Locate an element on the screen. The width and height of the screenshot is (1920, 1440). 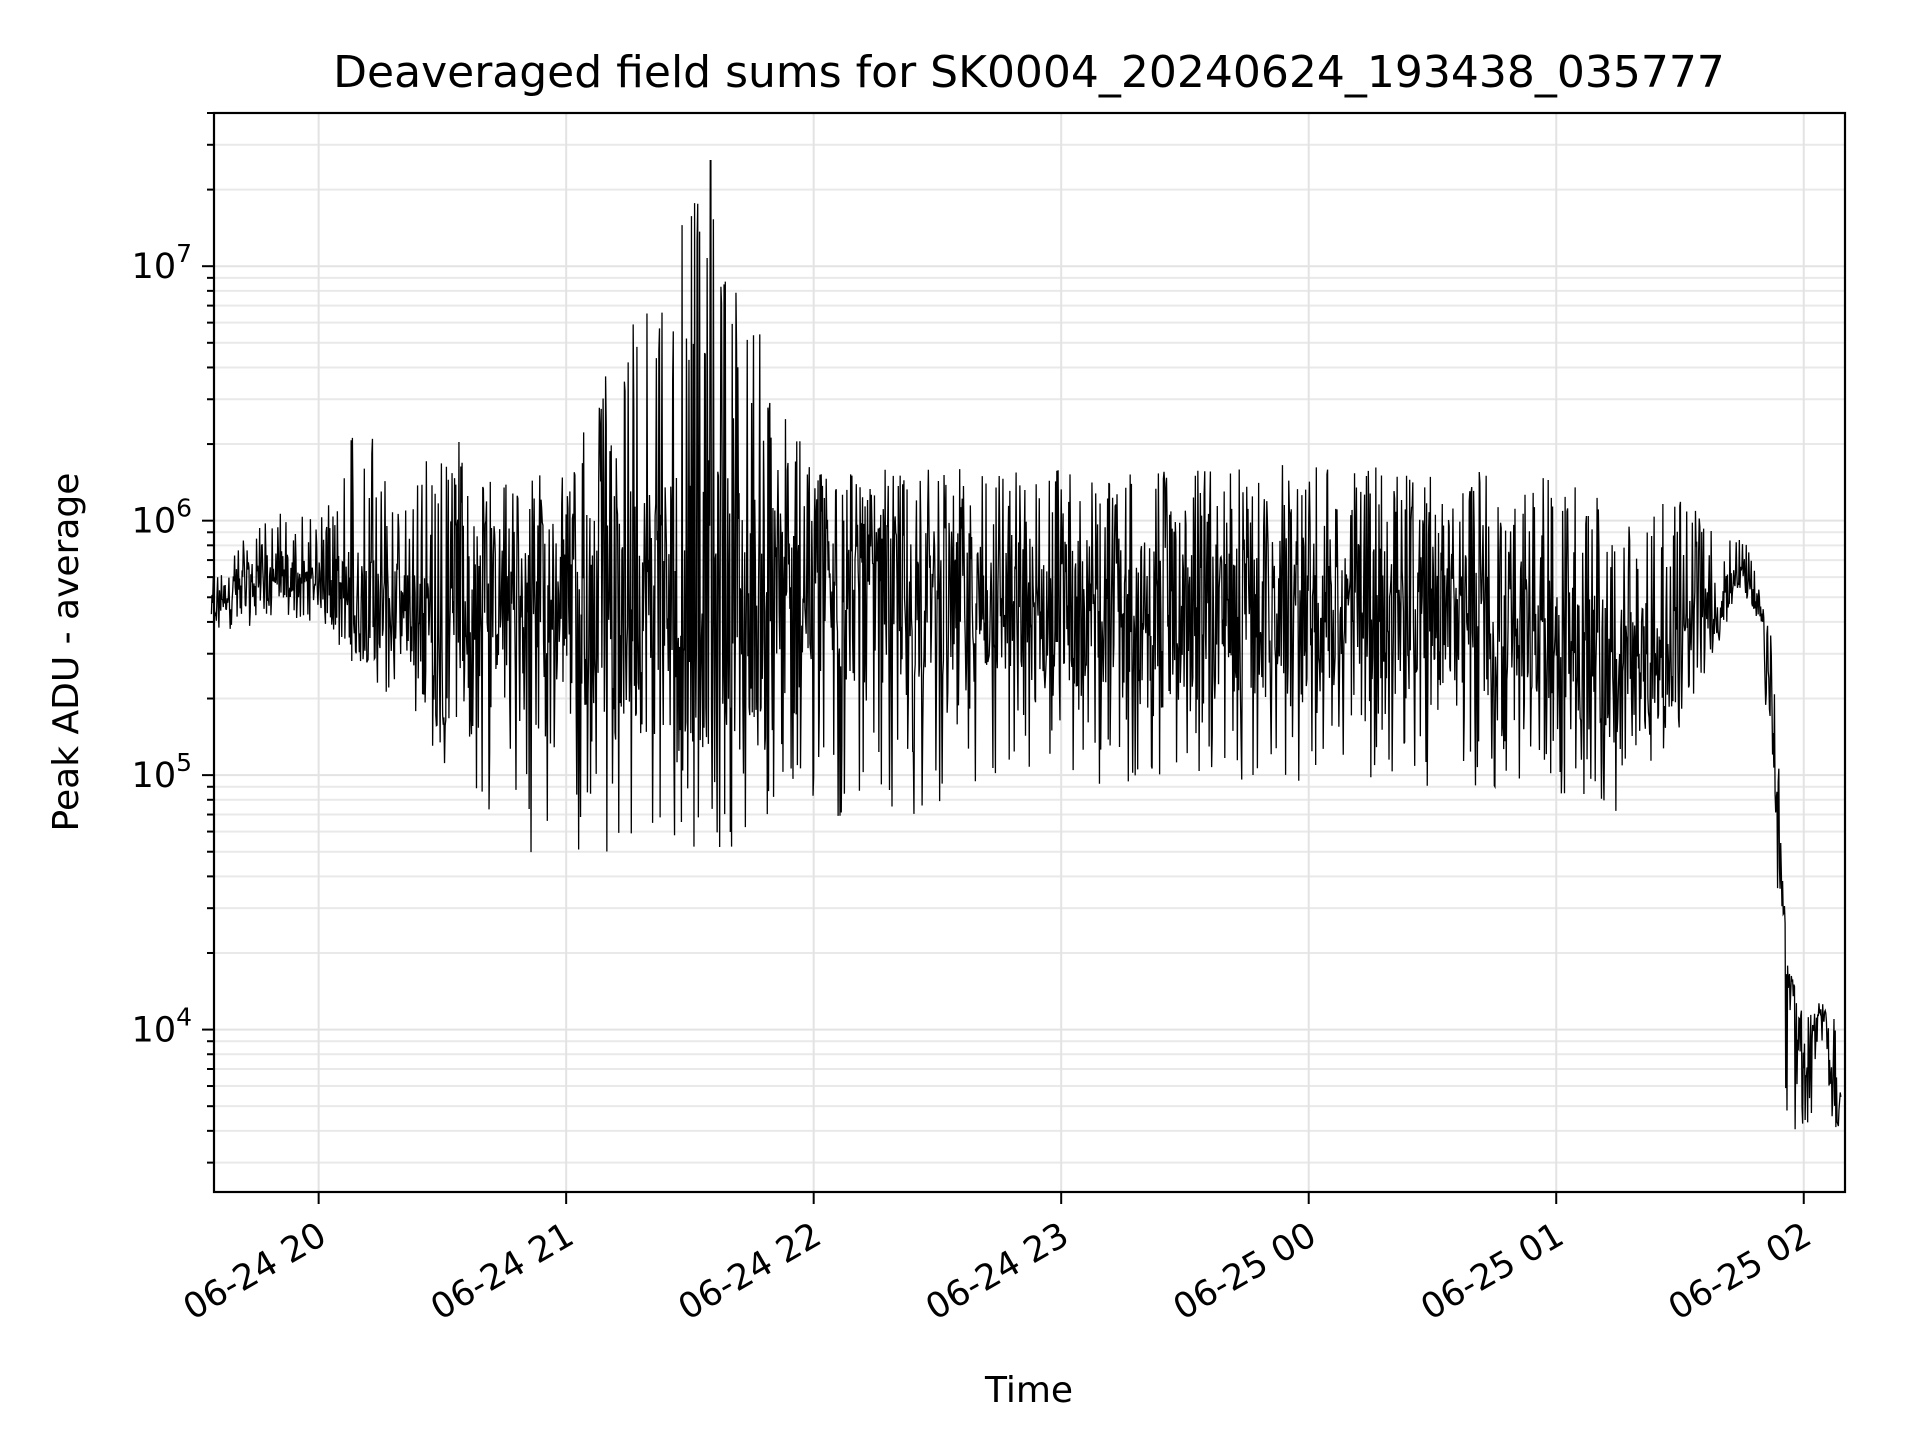
y-tick-label: 10⁴ is located at coordinates (162, 1027).